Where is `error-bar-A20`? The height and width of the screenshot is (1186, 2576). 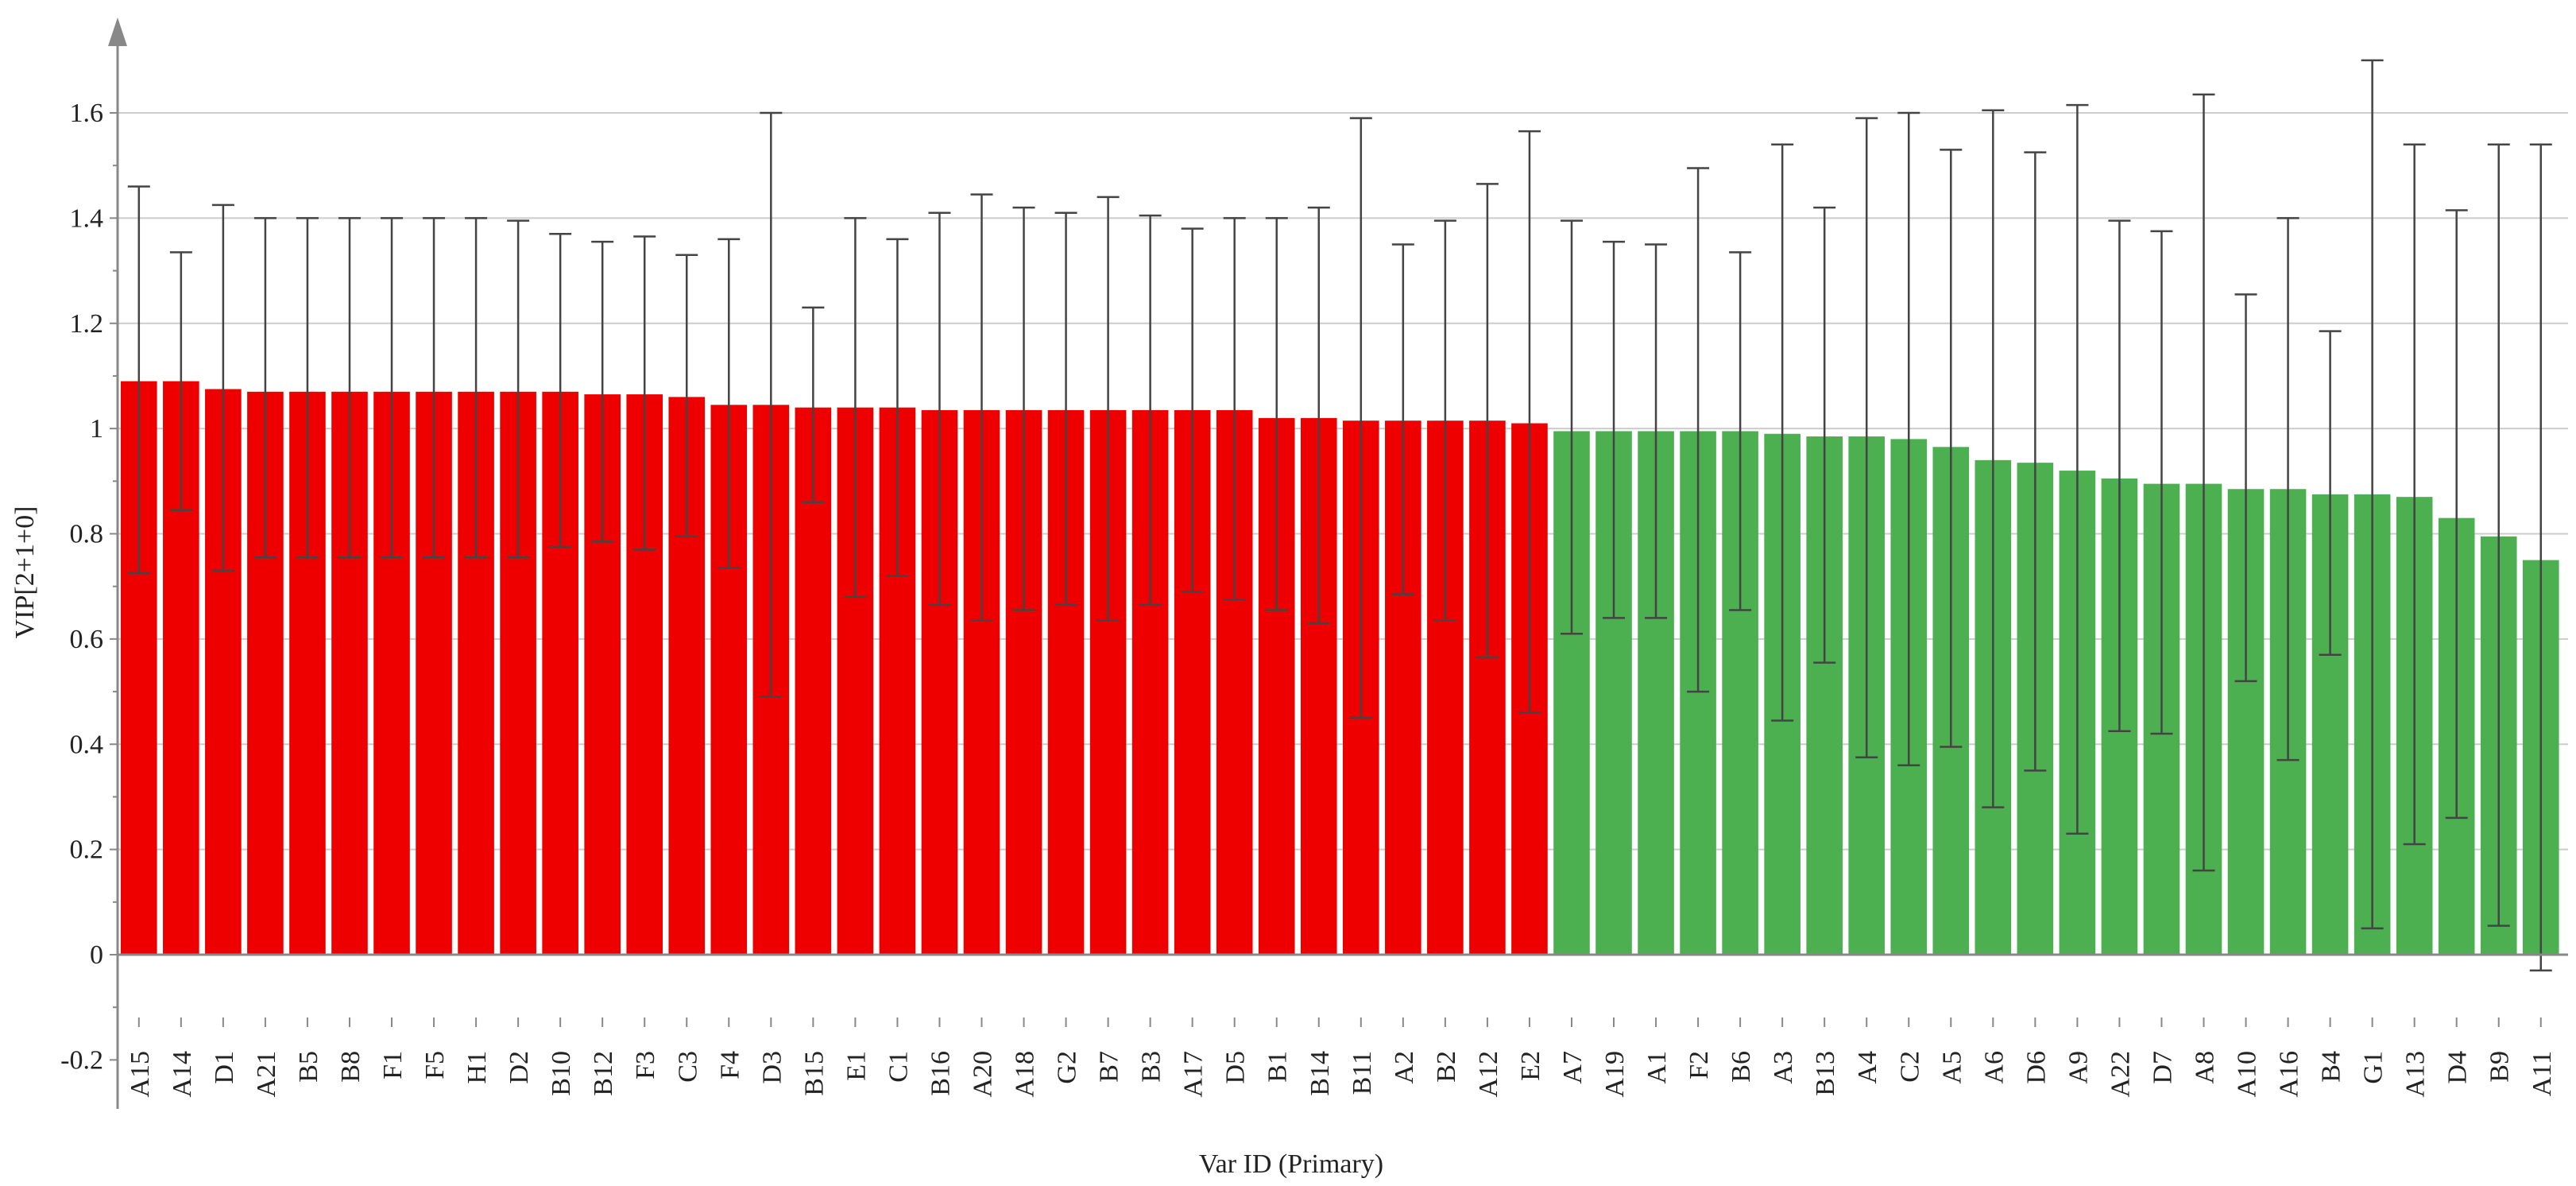
error-bar-A20 is located at coordinates (981, 407).